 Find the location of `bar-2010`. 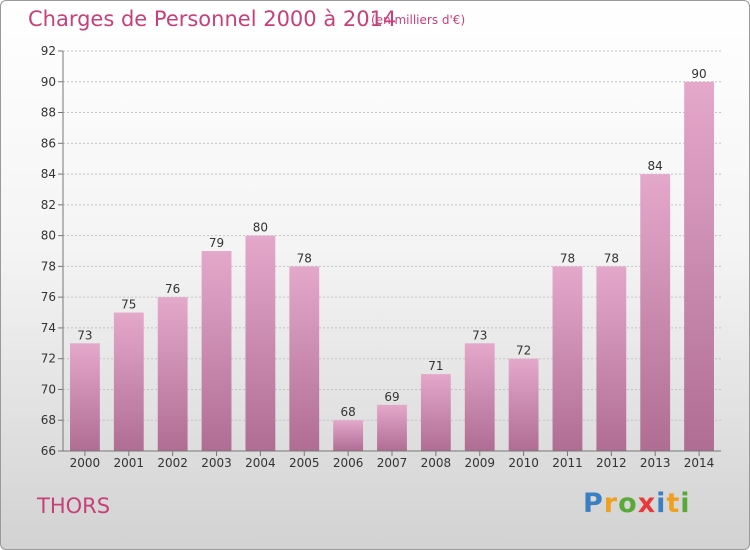

bar-2010 is located at coordinates (523, 404).